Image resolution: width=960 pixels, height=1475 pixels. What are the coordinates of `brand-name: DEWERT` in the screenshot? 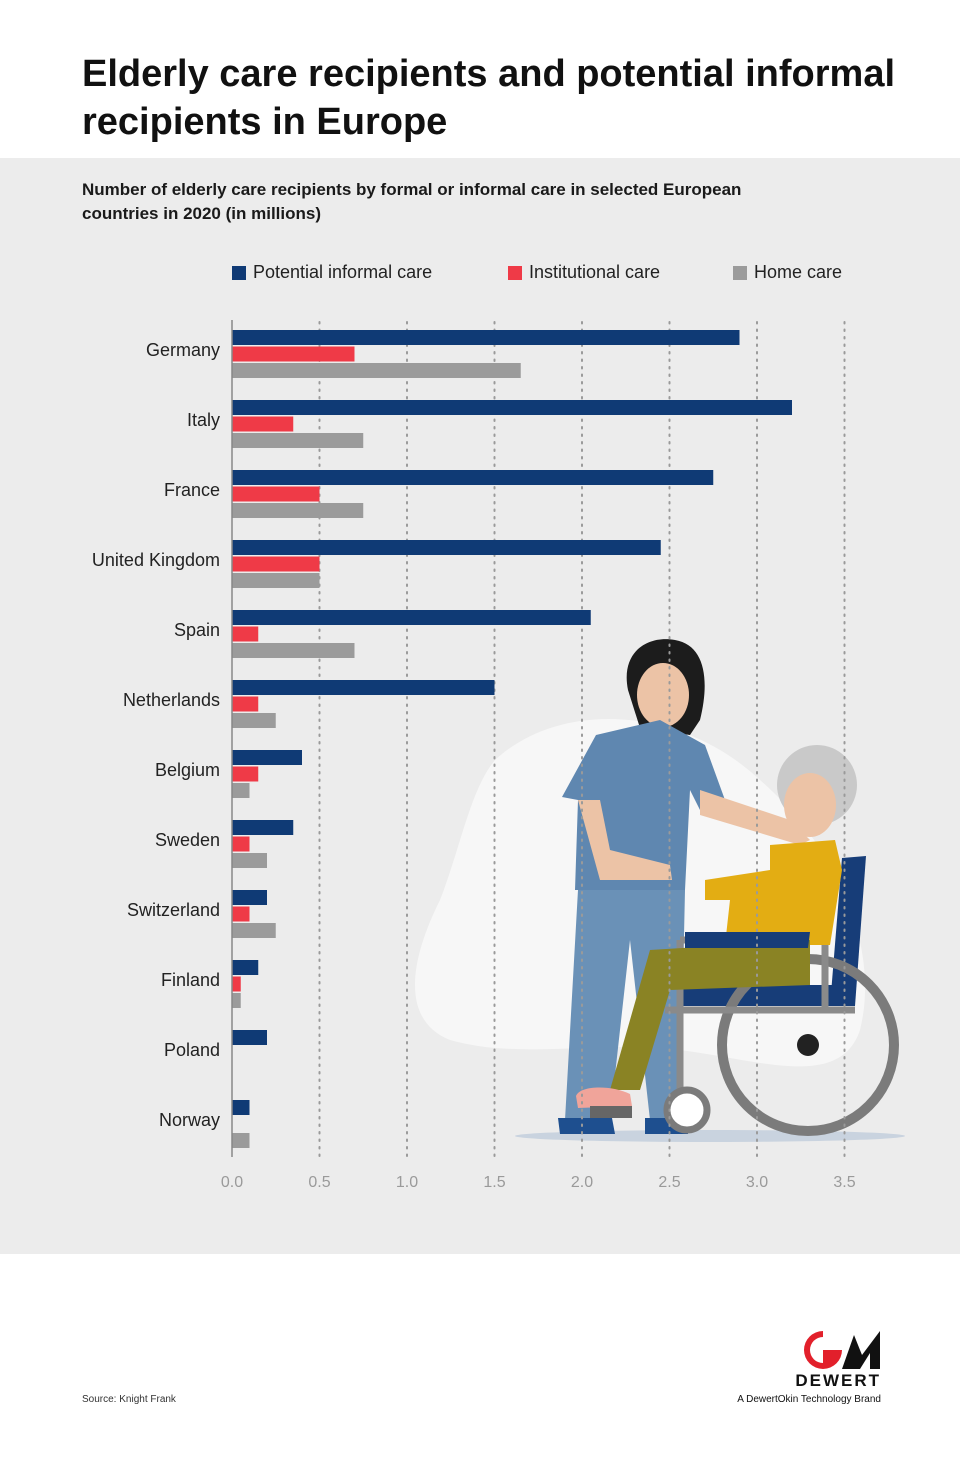 It's located at (838, 1380).